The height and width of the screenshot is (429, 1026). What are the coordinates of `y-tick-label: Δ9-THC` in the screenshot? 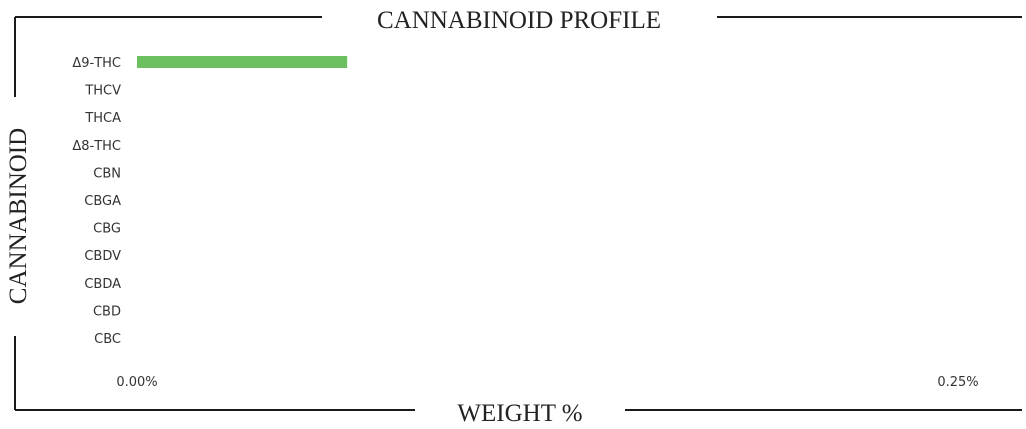 It's located at (96, 63).